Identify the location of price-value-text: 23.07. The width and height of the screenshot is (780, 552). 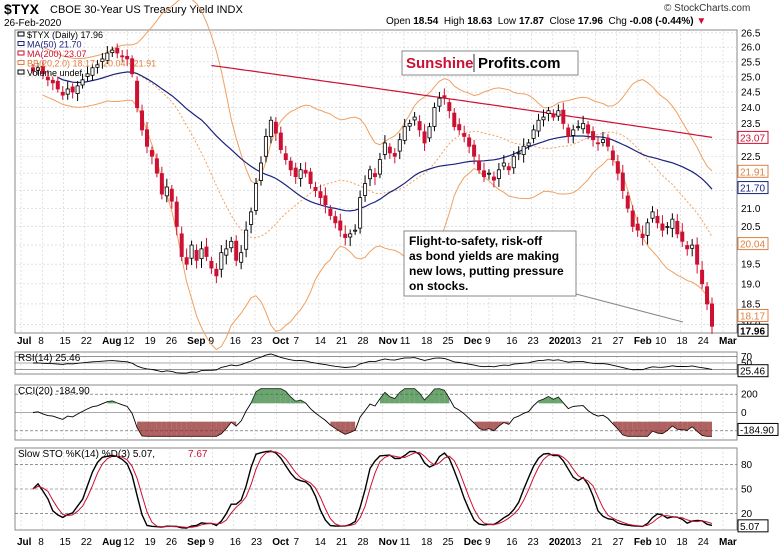
(752, 138).